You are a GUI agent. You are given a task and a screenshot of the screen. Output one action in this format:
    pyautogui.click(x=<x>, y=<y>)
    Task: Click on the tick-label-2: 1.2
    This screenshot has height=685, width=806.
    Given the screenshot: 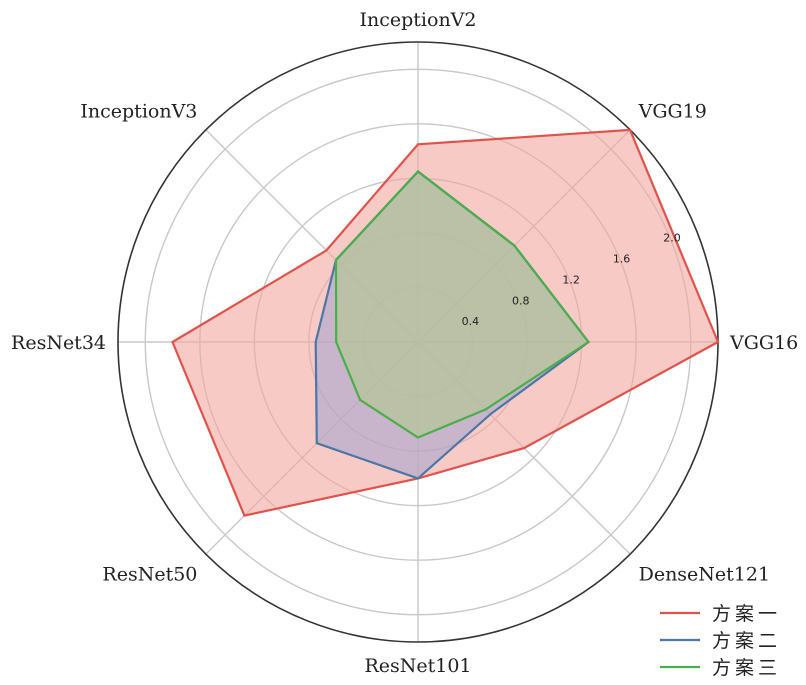 What is the action you would take?
    pyautogui.click(x=571, y=279)
    